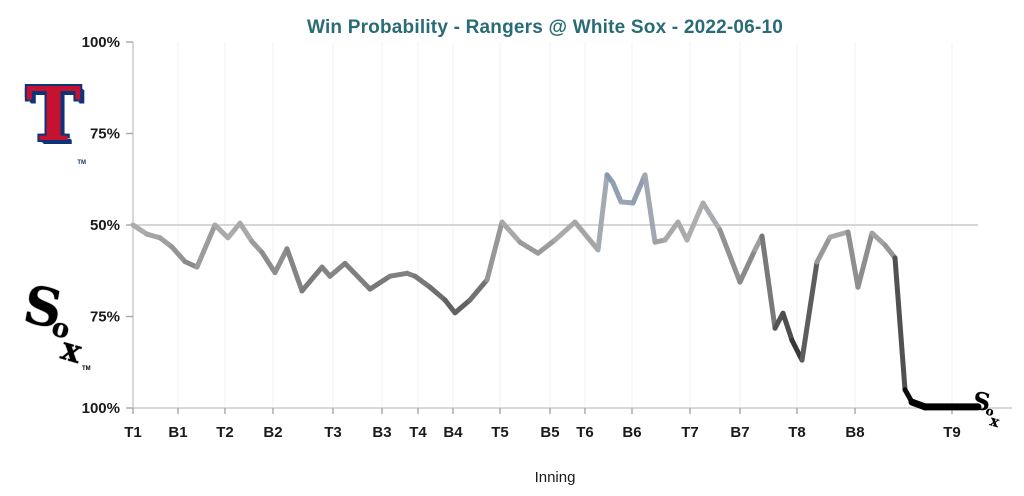 The height and width of the screenshot is (496, 1024). What do you see at coordinates (854, 432) in the screenshot?
I see `x-tick-label: B8` at bounding box center [854, 432].